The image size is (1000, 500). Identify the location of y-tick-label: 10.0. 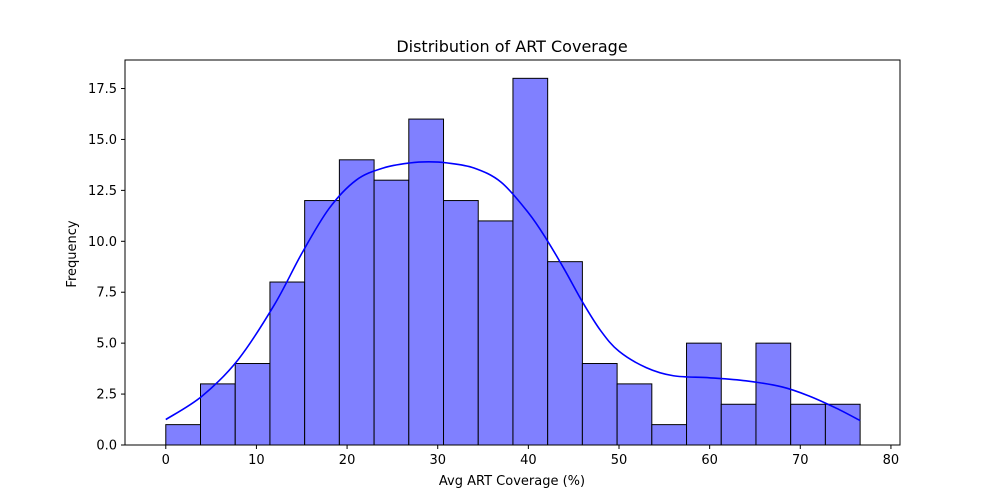
(102, 242).